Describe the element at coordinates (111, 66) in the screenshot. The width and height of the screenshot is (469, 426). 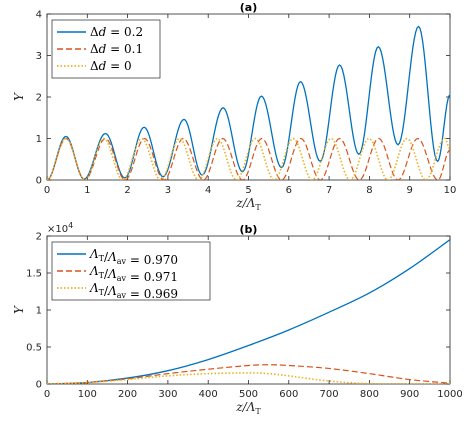
I see `legend-label-3: Δd = 0` at that location.